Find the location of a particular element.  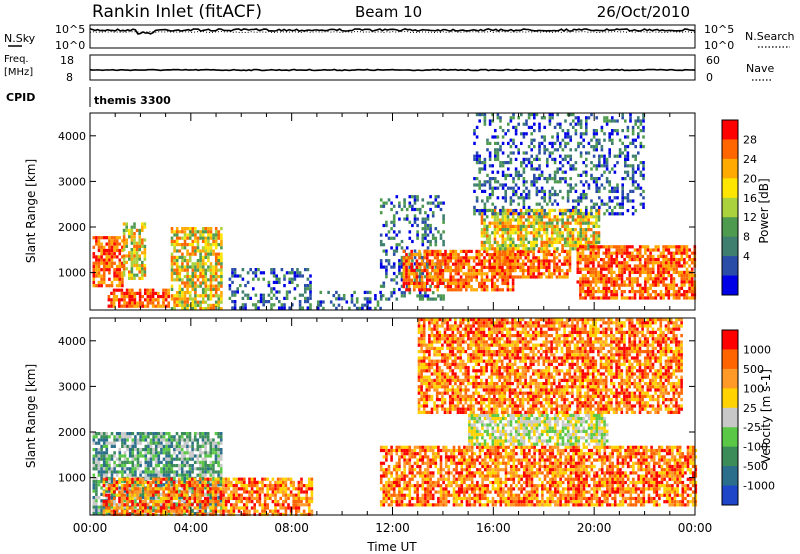

nsearch-tick-bottom: 10^0 is located at coordinates (719, 45).